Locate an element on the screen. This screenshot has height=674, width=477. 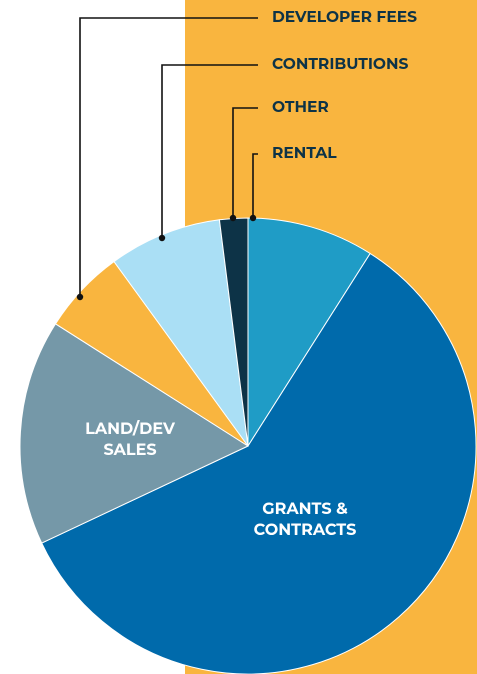
pie-slice is located at coordinates (181, 333).